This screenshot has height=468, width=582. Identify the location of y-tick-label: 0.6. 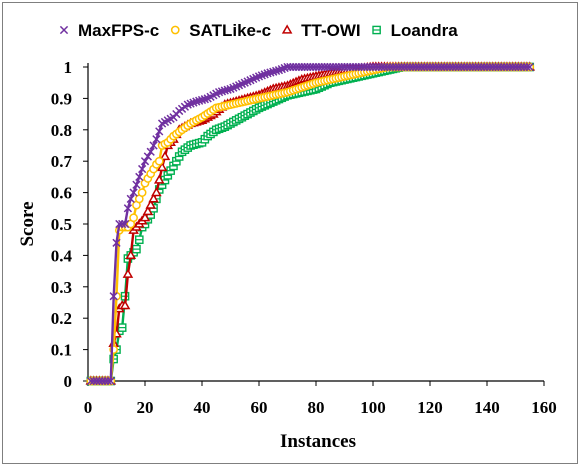
(61, 193).